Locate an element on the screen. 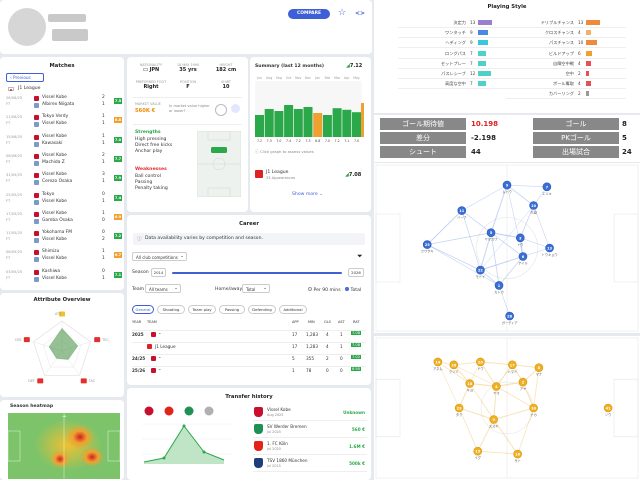  match-row: 15/06/25 FT Vissel Kobe Kawasaki 1 1 7.0 is located at coordinates (63, 142).